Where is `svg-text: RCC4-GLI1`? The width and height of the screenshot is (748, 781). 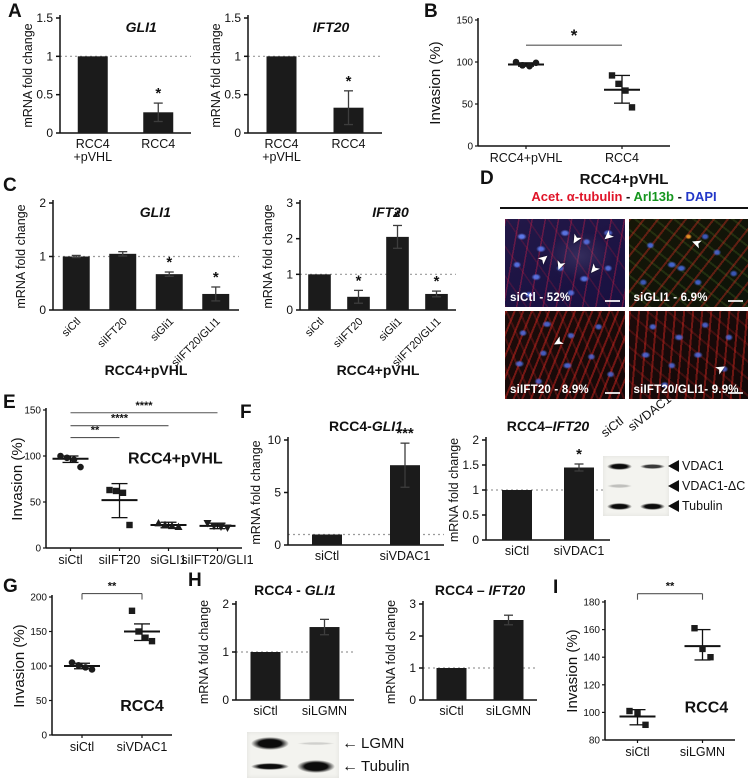 svg-text: RCC4-GLI1 is located at coordinates (366, 426).